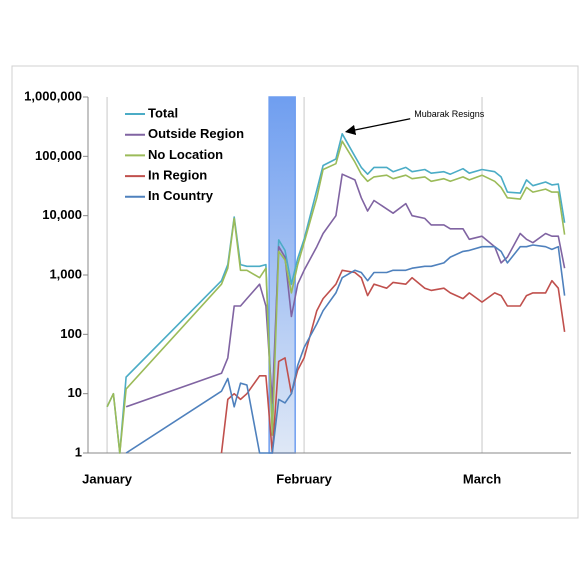 This screenshot has width=584, height=584. What do you see at coordinates (482, 478) in the screenshot?
I see `x-tick-label: March` at bounding box center [482, 478].